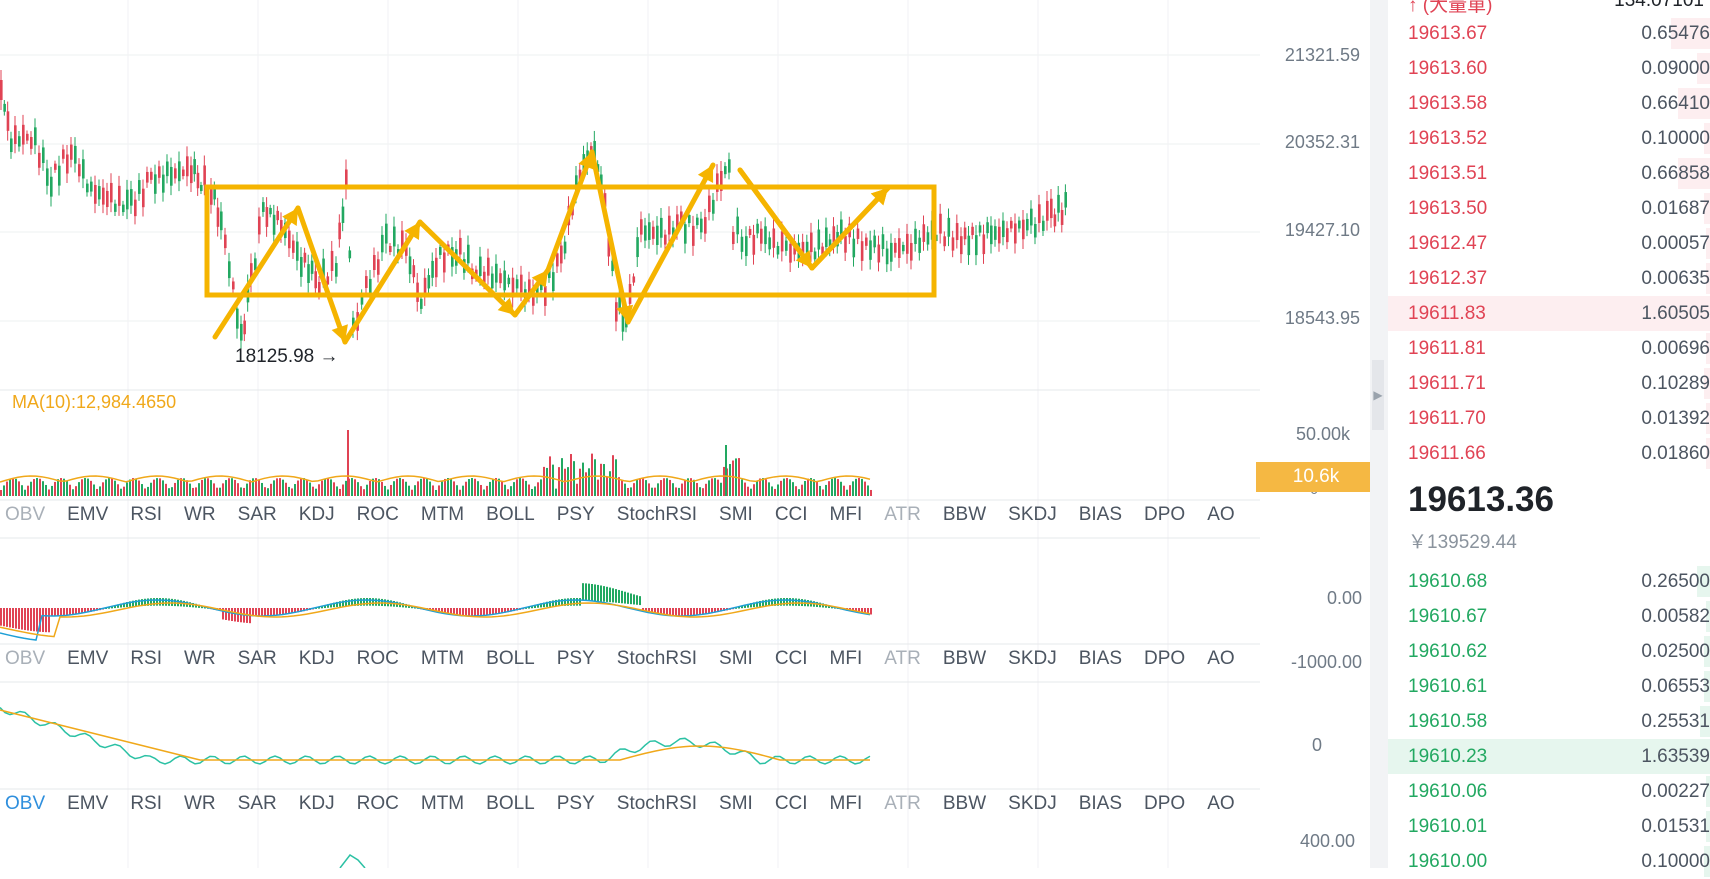 The height and width of the screenshot is (879, 1710). What do you see at coordinates (1549, 791) in the screenshot?
I see `bid-row: 19610.06 0.00227` at bounding box center [1549, 791].